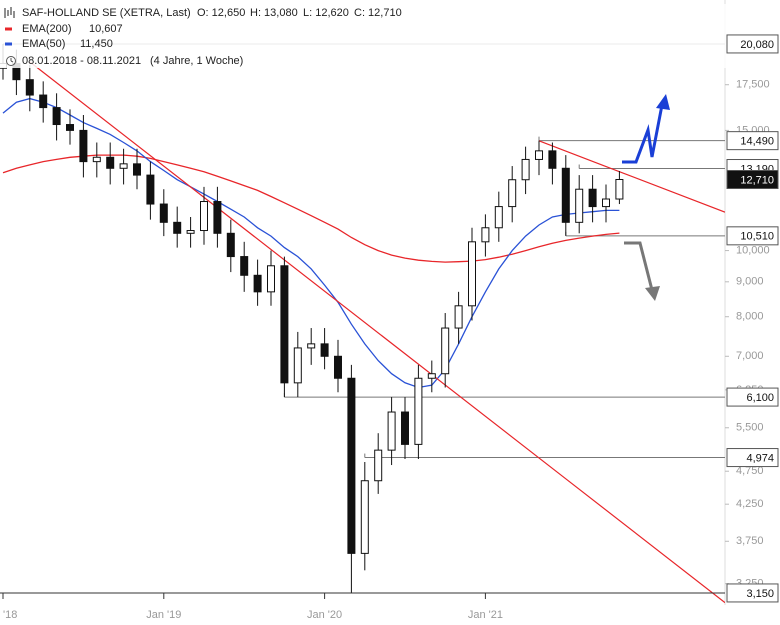 The width and height of the screenshot is (780, 625). Describe the element at coordinates (760, 458) in the screenshot. I see `level-label: 4,974` at that location.